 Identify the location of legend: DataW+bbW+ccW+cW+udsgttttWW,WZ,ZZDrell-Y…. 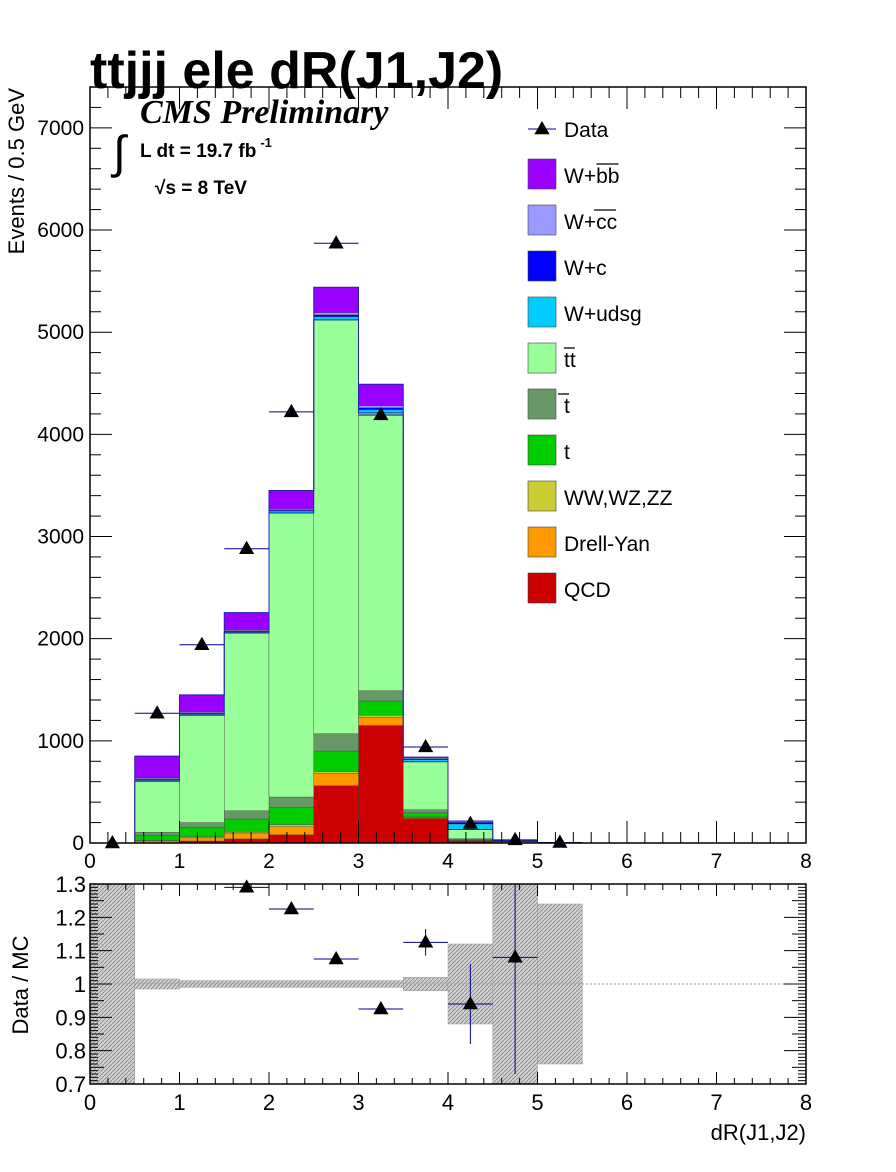
(600, 361).